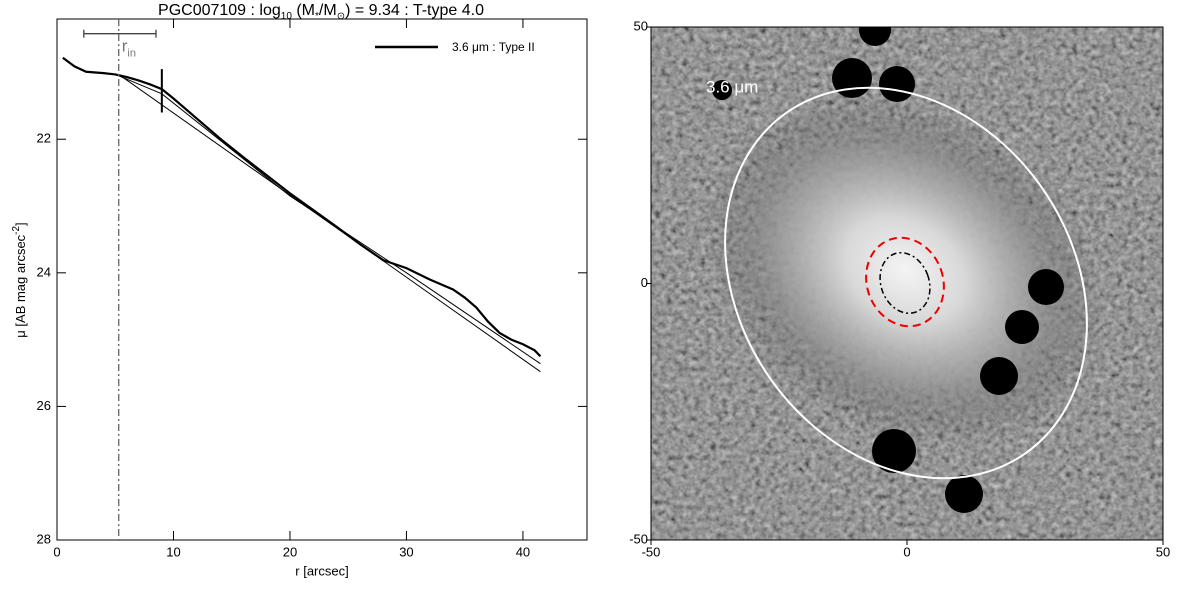 This screenshot has height=590, width=1181. Describe the element at coordinates (219, 10) in the screenshot. I see `text-part: PGC007109 : log` at that location.